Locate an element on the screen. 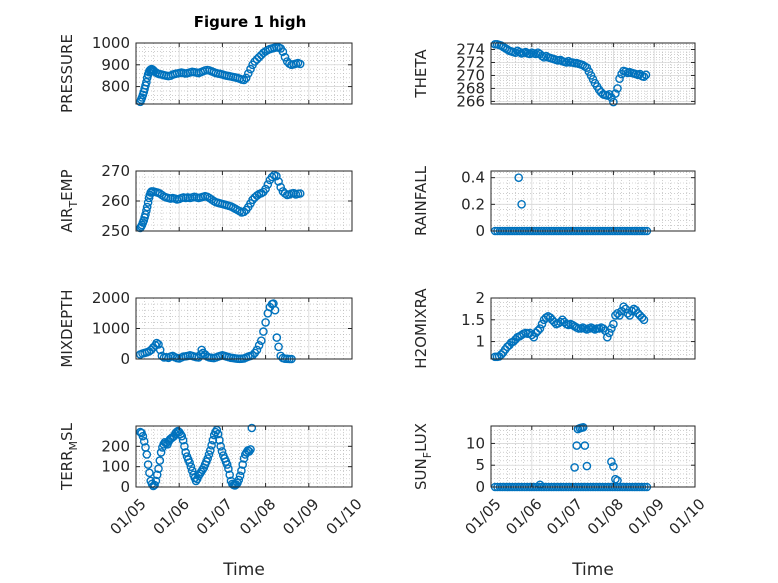 The image size is (778, 583). subplot-air-temp: 250 260 270 AIRTEMP is located at coordinates (205, 201).